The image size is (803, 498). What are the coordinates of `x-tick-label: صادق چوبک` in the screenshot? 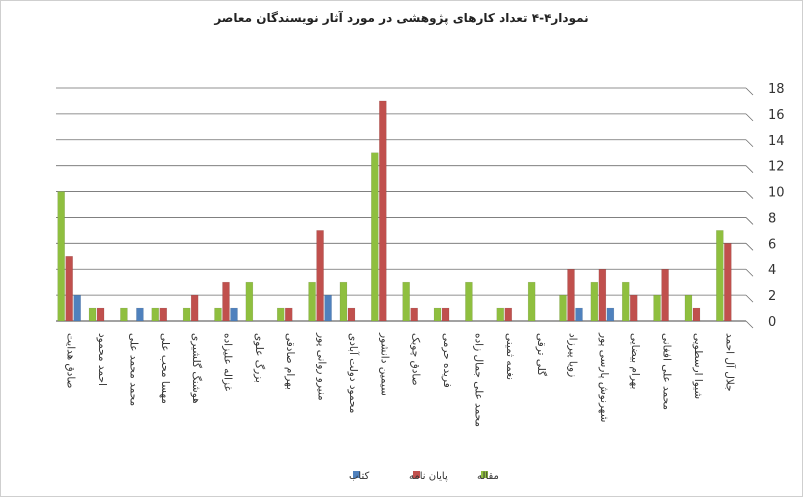 It's located at (416, 359).